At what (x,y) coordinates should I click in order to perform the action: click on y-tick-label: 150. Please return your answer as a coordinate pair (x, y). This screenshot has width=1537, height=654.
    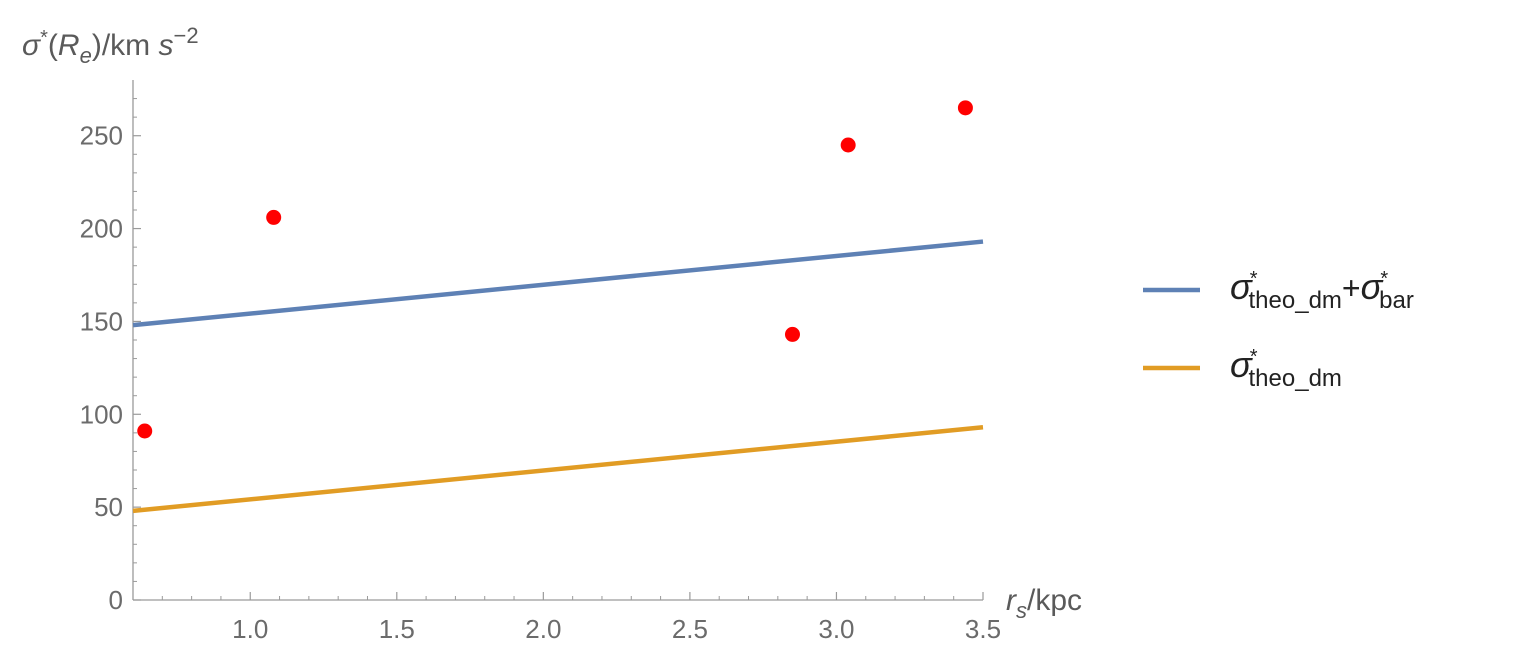
    Looking at the image, I should click on (101, 321).